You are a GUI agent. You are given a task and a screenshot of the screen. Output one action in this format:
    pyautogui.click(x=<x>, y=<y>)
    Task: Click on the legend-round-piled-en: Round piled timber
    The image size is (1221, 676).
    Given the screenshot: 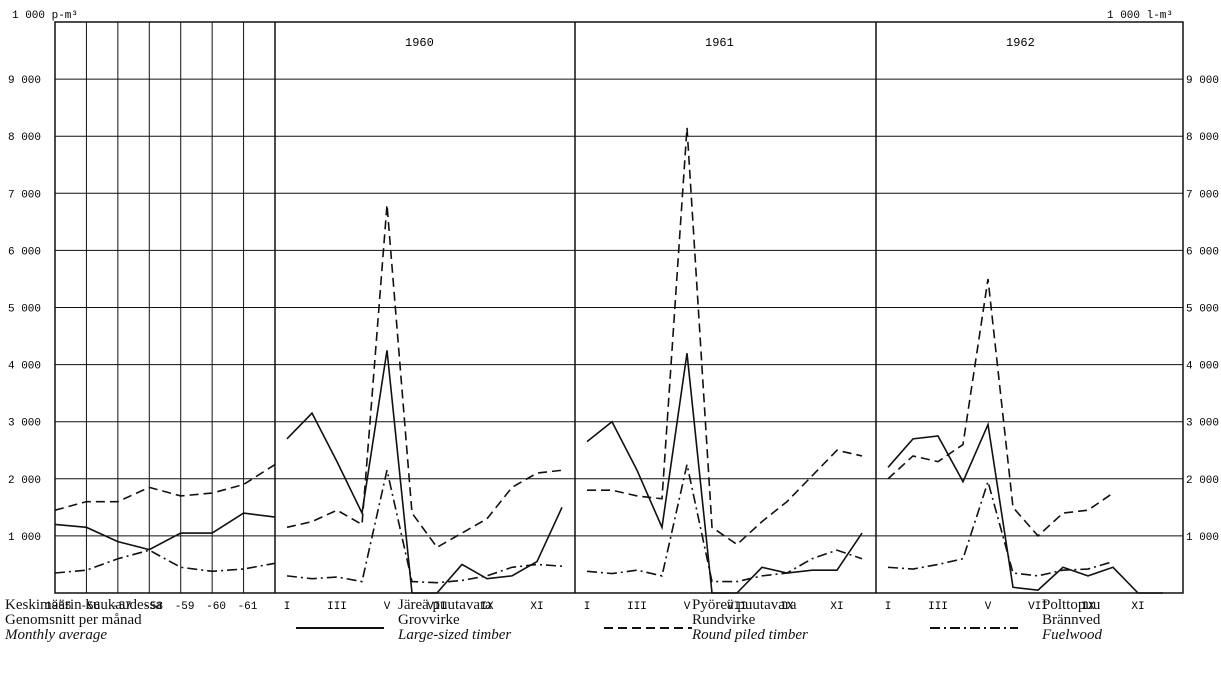 What is the action you would take?
    pyautogui.click(x=750, y=635)
    